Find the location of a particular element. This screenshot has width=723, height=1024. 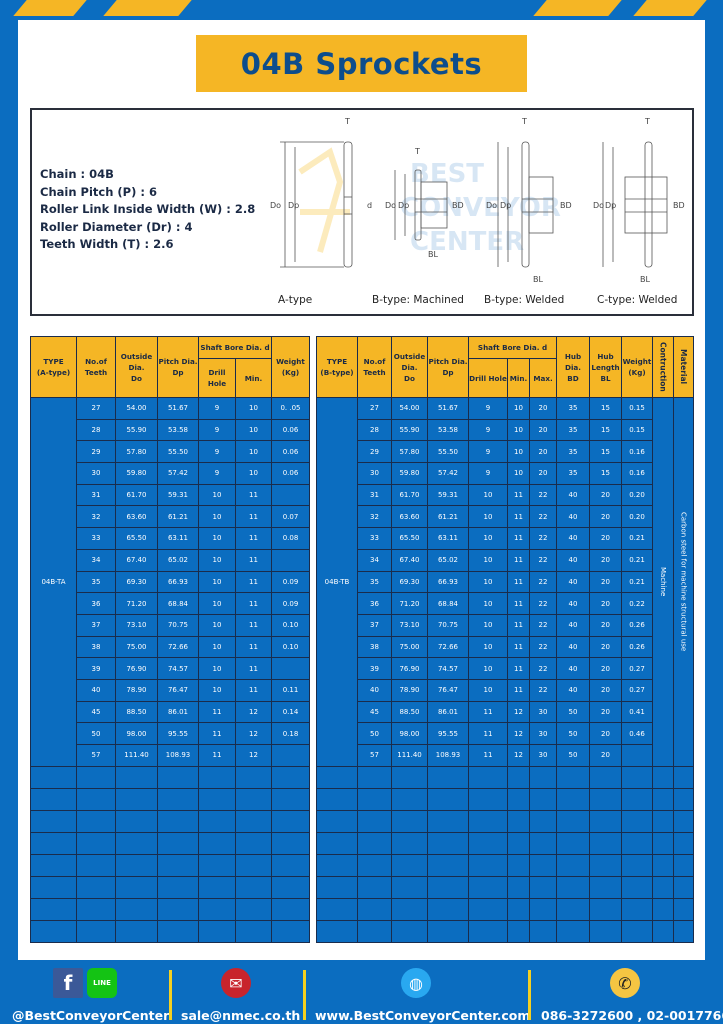

header-shaft-bore: Shaft Bore Dia. d is located at coordinates (235, 347).